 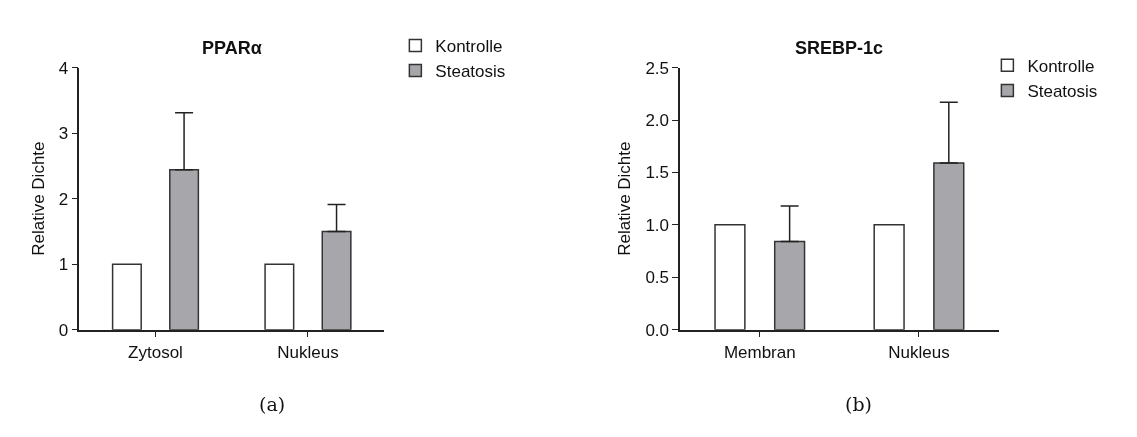 What do you see at coordinates (232, 48) in the screenshot?
I see `chart-title: PPARα` at bounding box center [232, 48].